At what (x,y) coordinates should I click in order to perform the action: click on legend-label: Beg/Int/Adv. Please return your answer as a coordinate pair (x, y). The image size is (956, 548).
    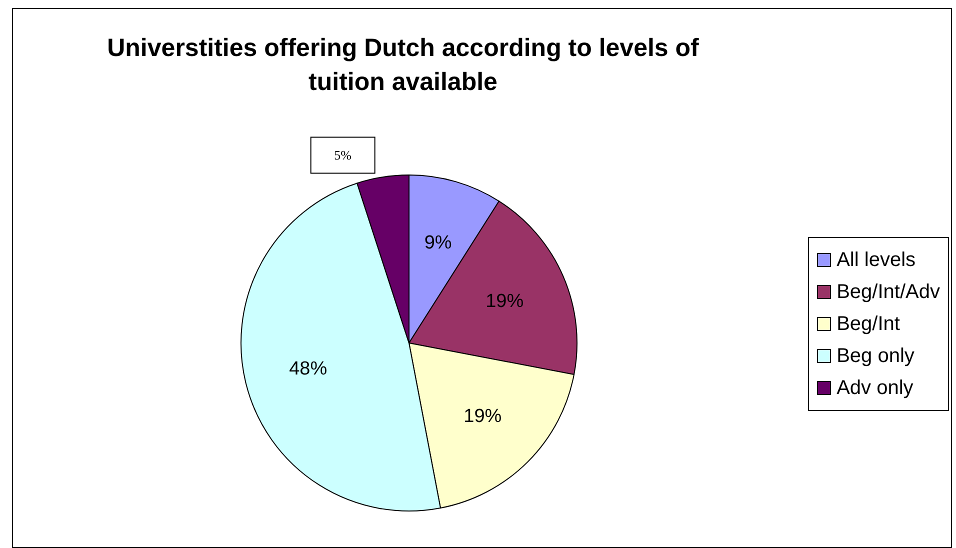
    Looking at the image, I should click on (888, 292).